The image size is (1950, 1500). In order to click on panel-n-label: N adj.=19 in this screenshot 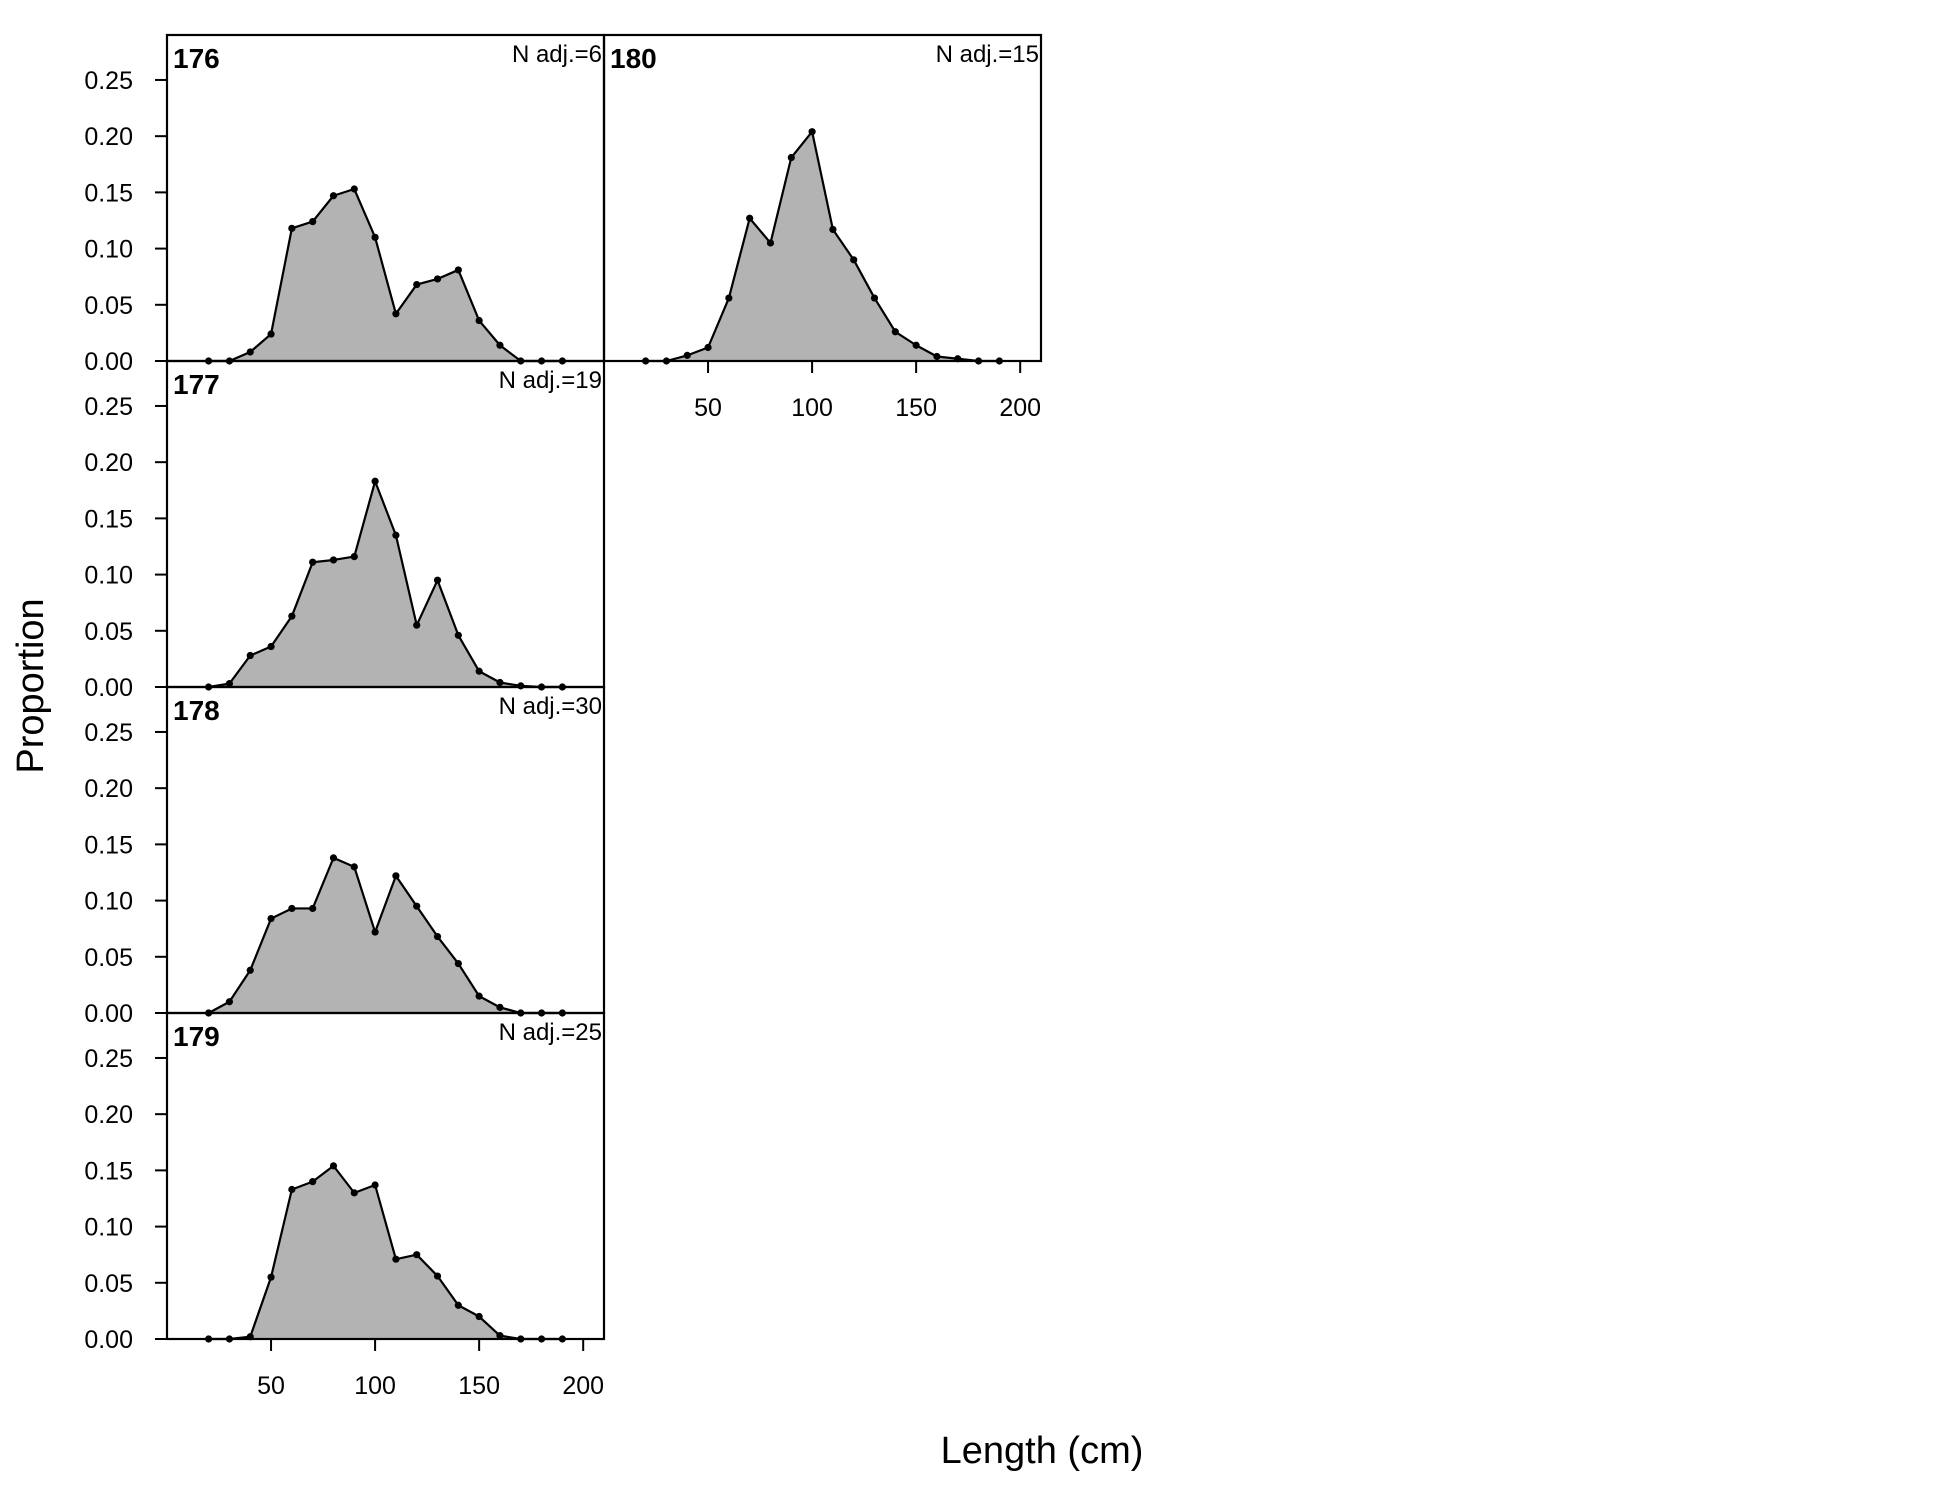, I will do `click(550, 380)`.